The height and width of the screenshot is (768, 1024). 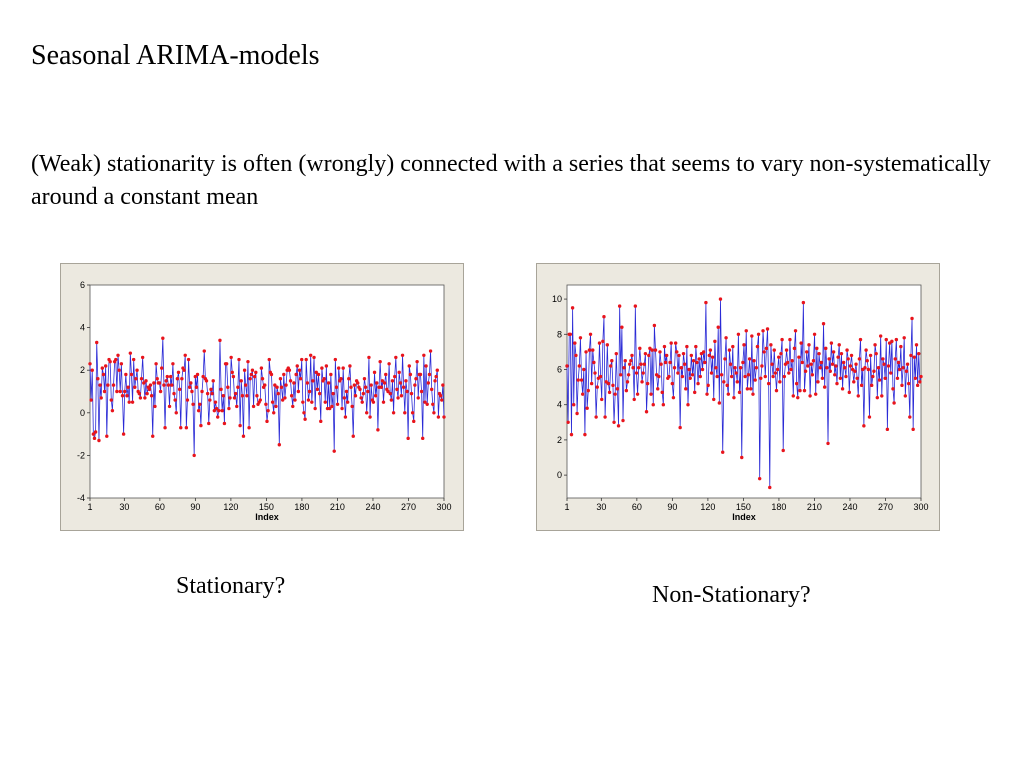 I want to click on x-axis-title: Index, so click(x=267, y=517).